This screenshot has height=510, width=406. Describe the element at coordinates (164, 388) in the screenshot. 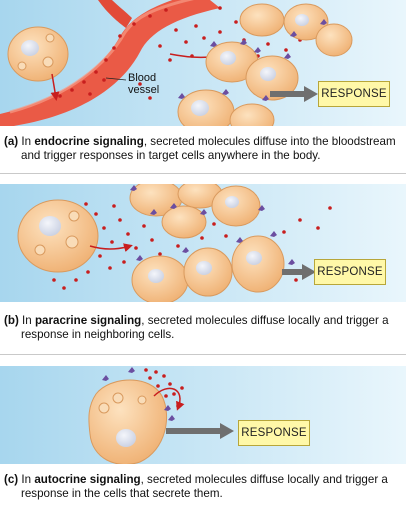

I see `signal-molecules` at that location.